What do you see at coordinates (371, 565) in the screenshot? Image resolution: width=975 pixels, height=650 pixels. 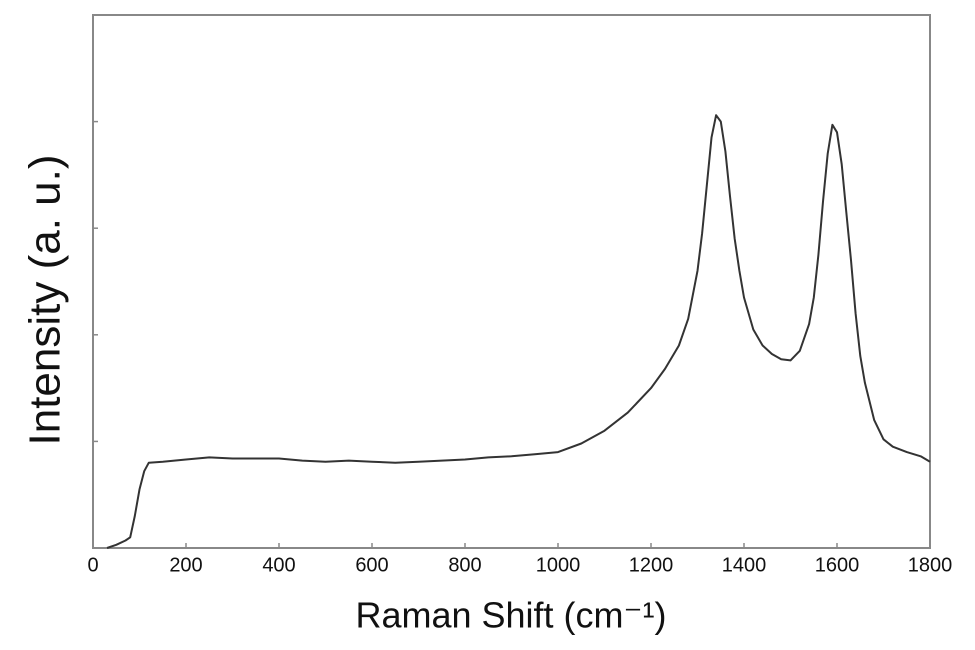 I see `x-tick-label: 600` at bounding box center [371, 565].